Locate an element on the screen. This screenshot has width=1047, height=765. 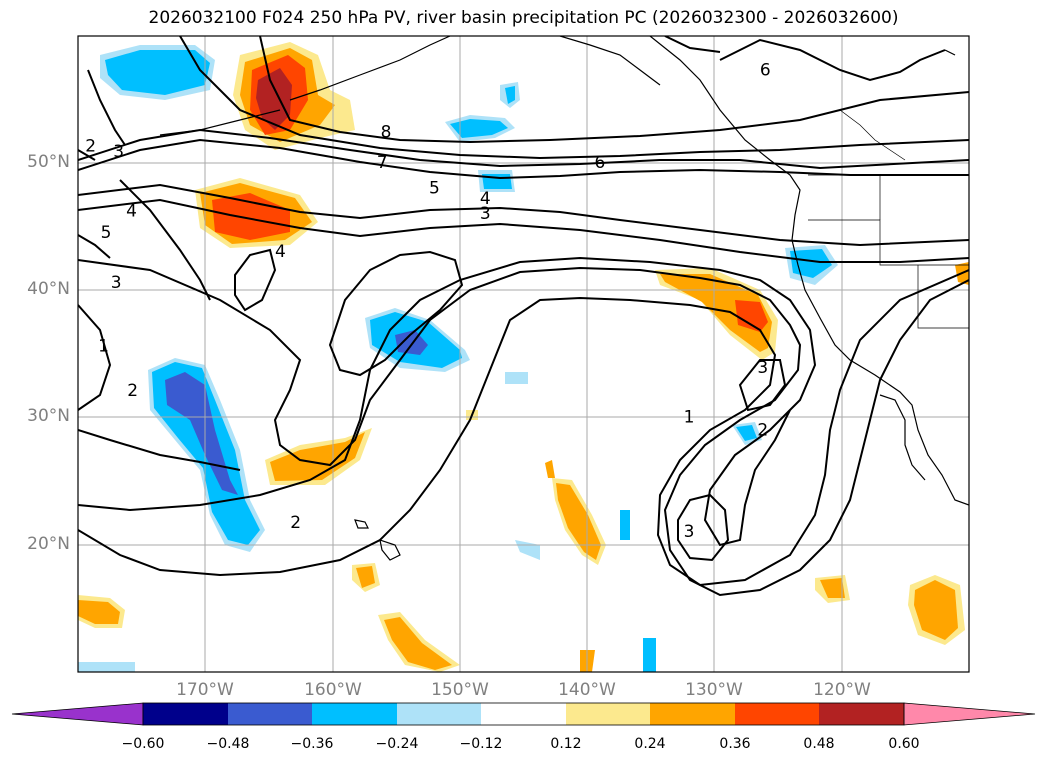
colorbar-tick-label: −0.36 is located at coordinates (312, 744).